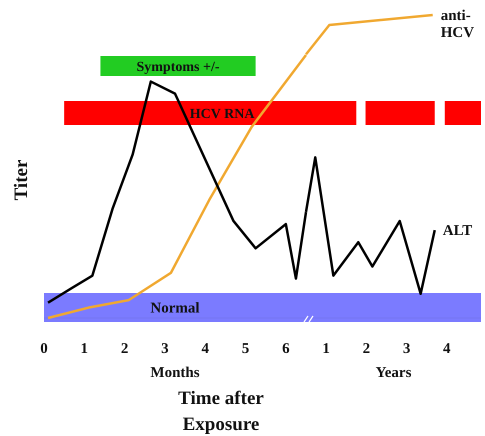 This screenshot has height=436, width=485. I want to click on x-tick-label: 6, so click(286, 349).